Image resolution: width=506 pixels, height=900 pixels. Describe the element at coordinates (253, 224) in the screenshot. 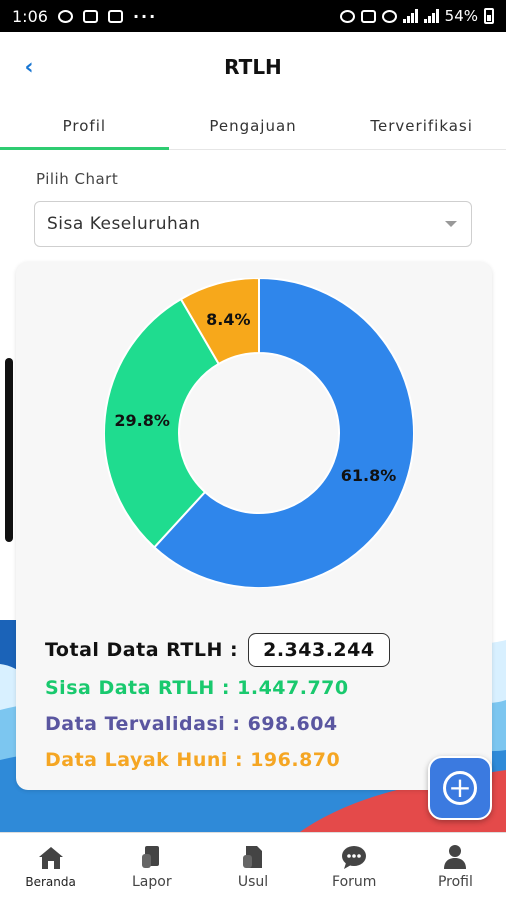

I see `chart-picker-select: Sisa Keseluruhan` at that location.